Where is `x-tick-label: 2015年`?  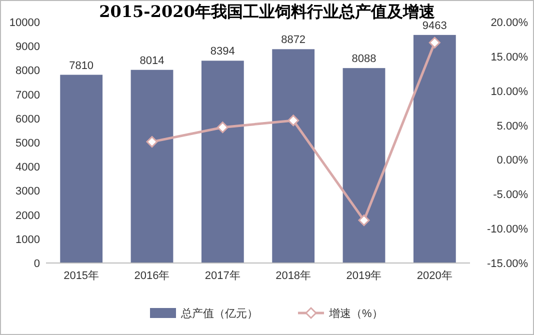
x-tick-label: 2015年 is located at coordinates (82, 276).